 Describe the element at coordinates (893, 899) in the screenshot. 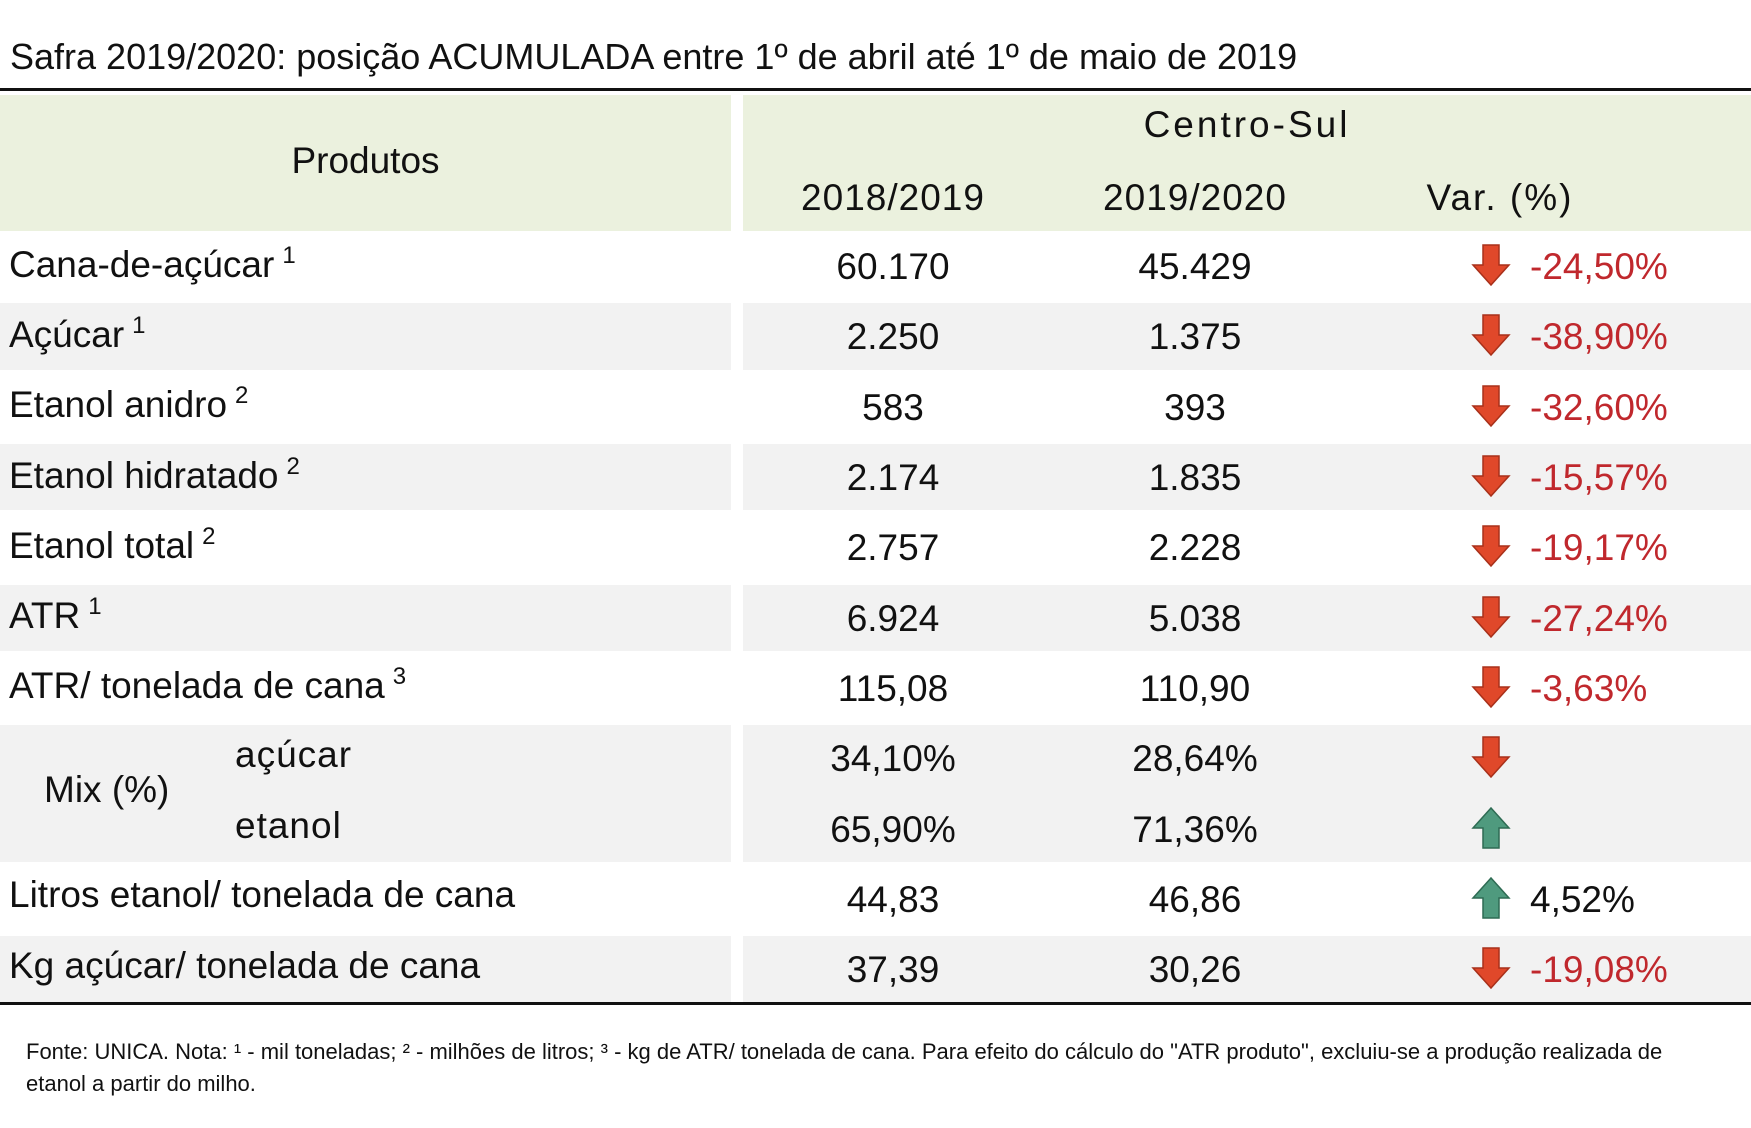

I see `value: 44,83` at that location.